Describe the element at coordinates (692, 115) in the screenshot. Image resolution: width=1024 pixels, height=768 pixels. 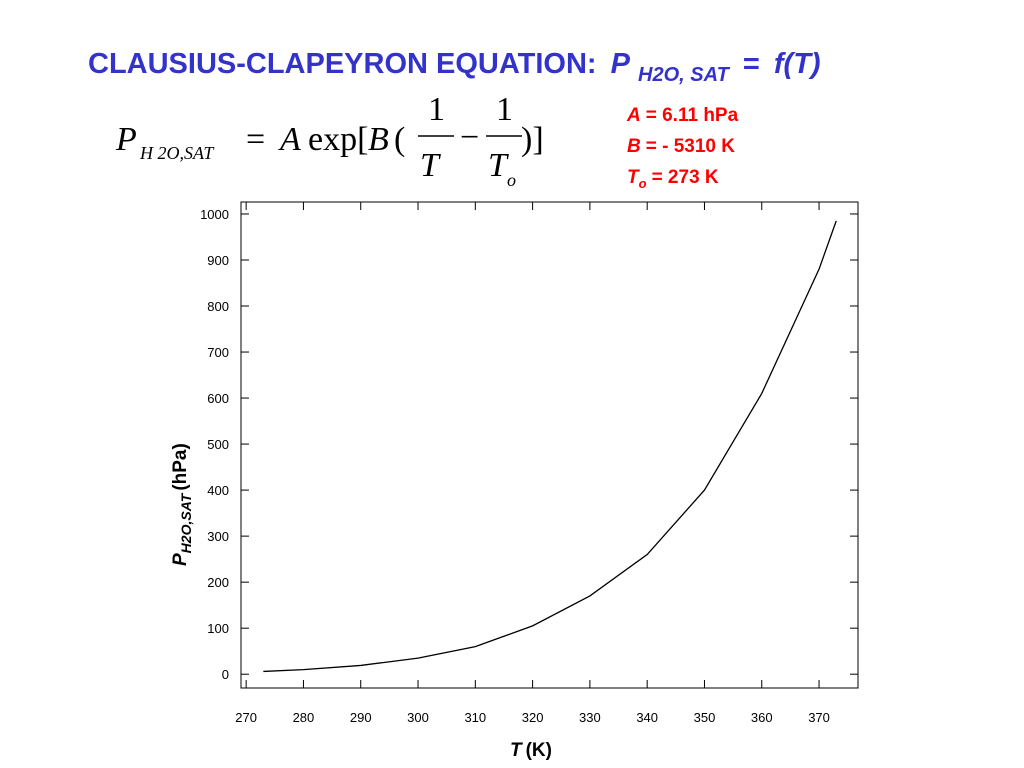
I see `parameter-text: = 6.11 hPa` at that location.